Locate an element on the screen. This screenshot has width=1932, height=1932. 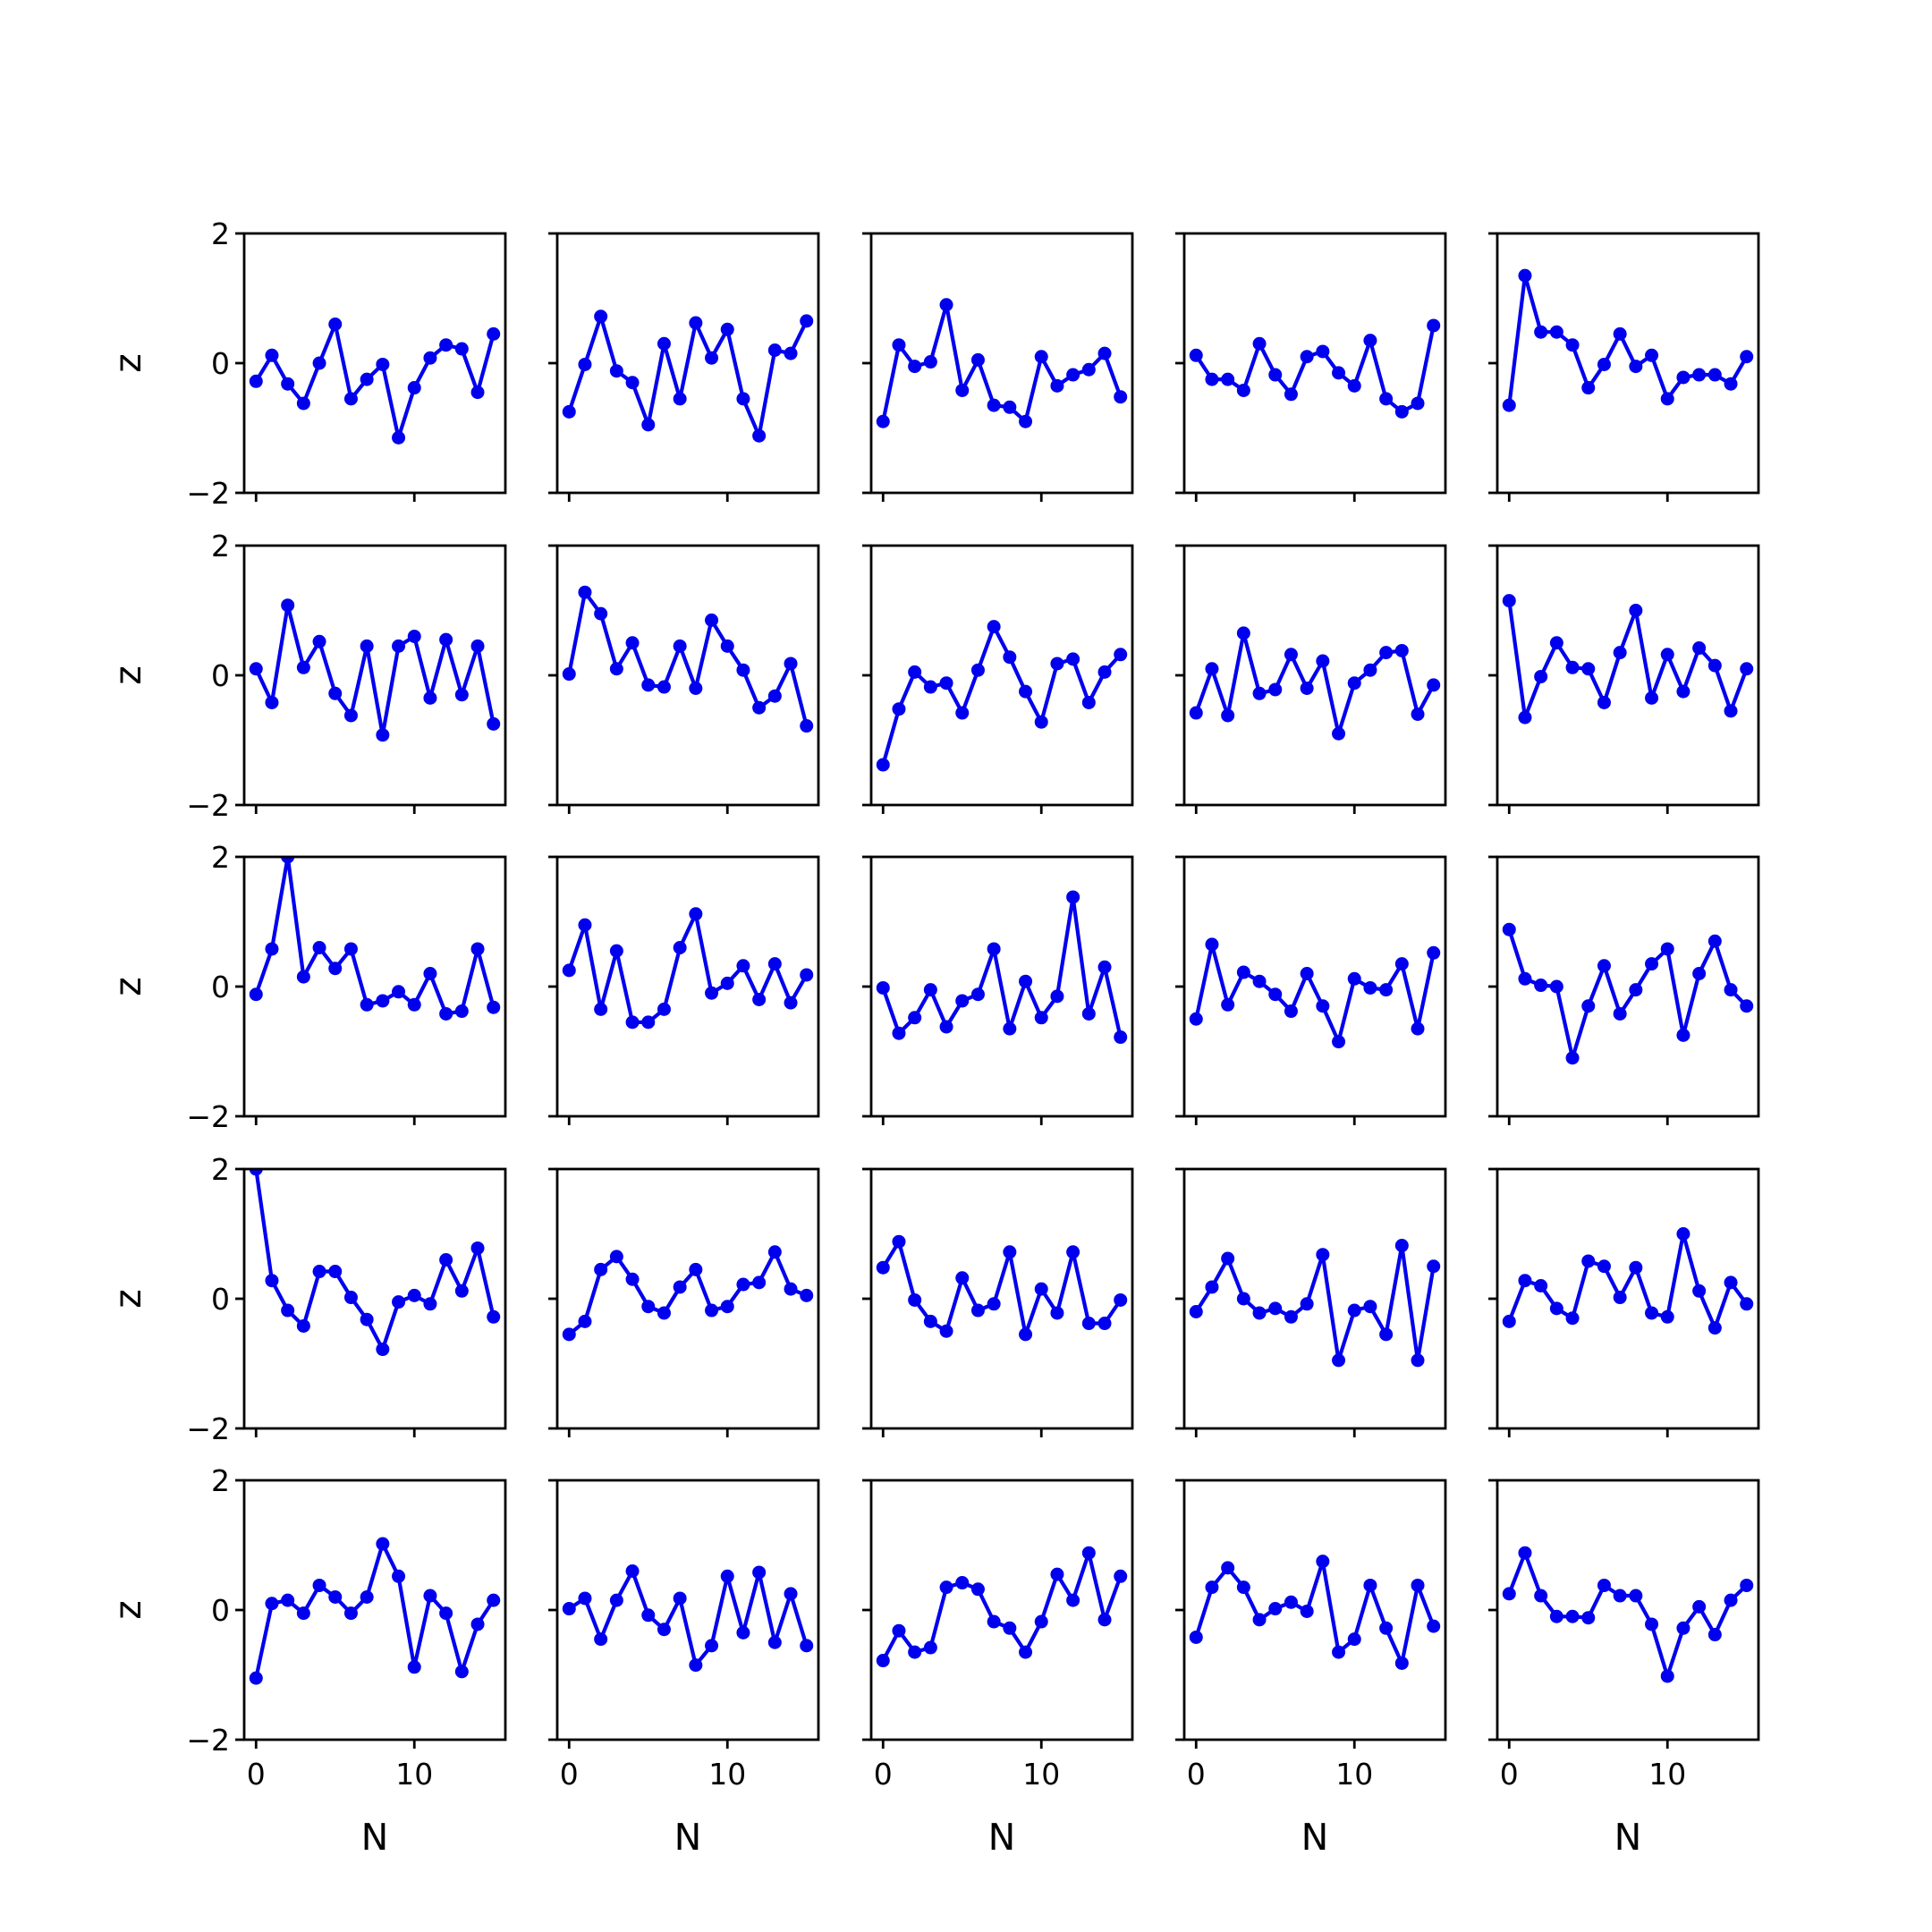
series-r3c2 is located at coordinates (1002, 1288).